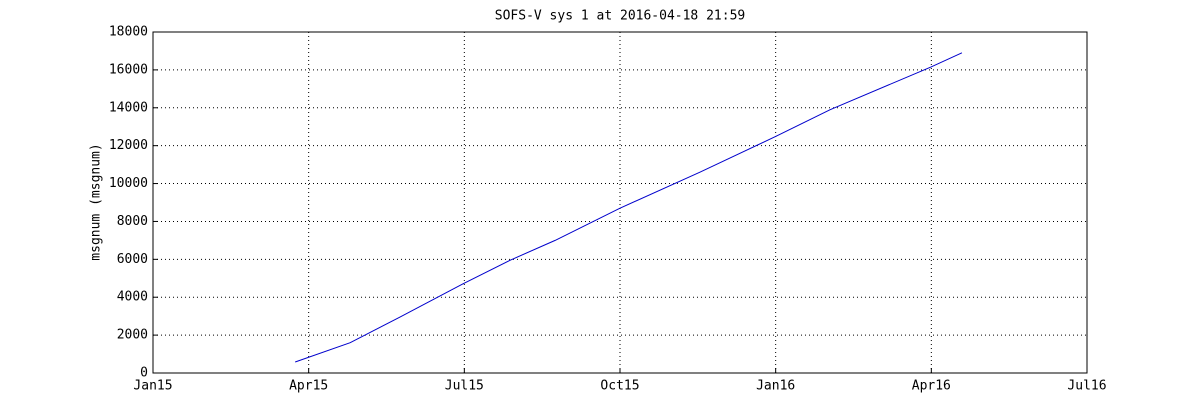 The height and width of the screenshot is (420, 1200). I want to click on x-tick-label: Apr15, so click(308, 386).